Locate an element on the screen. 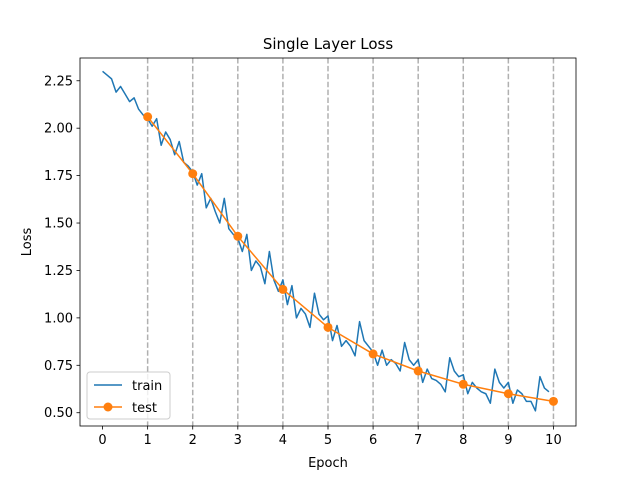 Image resolution: width=640 pixels, height=480 pixels. x-tick-label: 9 is located at coordinates (508, 440).